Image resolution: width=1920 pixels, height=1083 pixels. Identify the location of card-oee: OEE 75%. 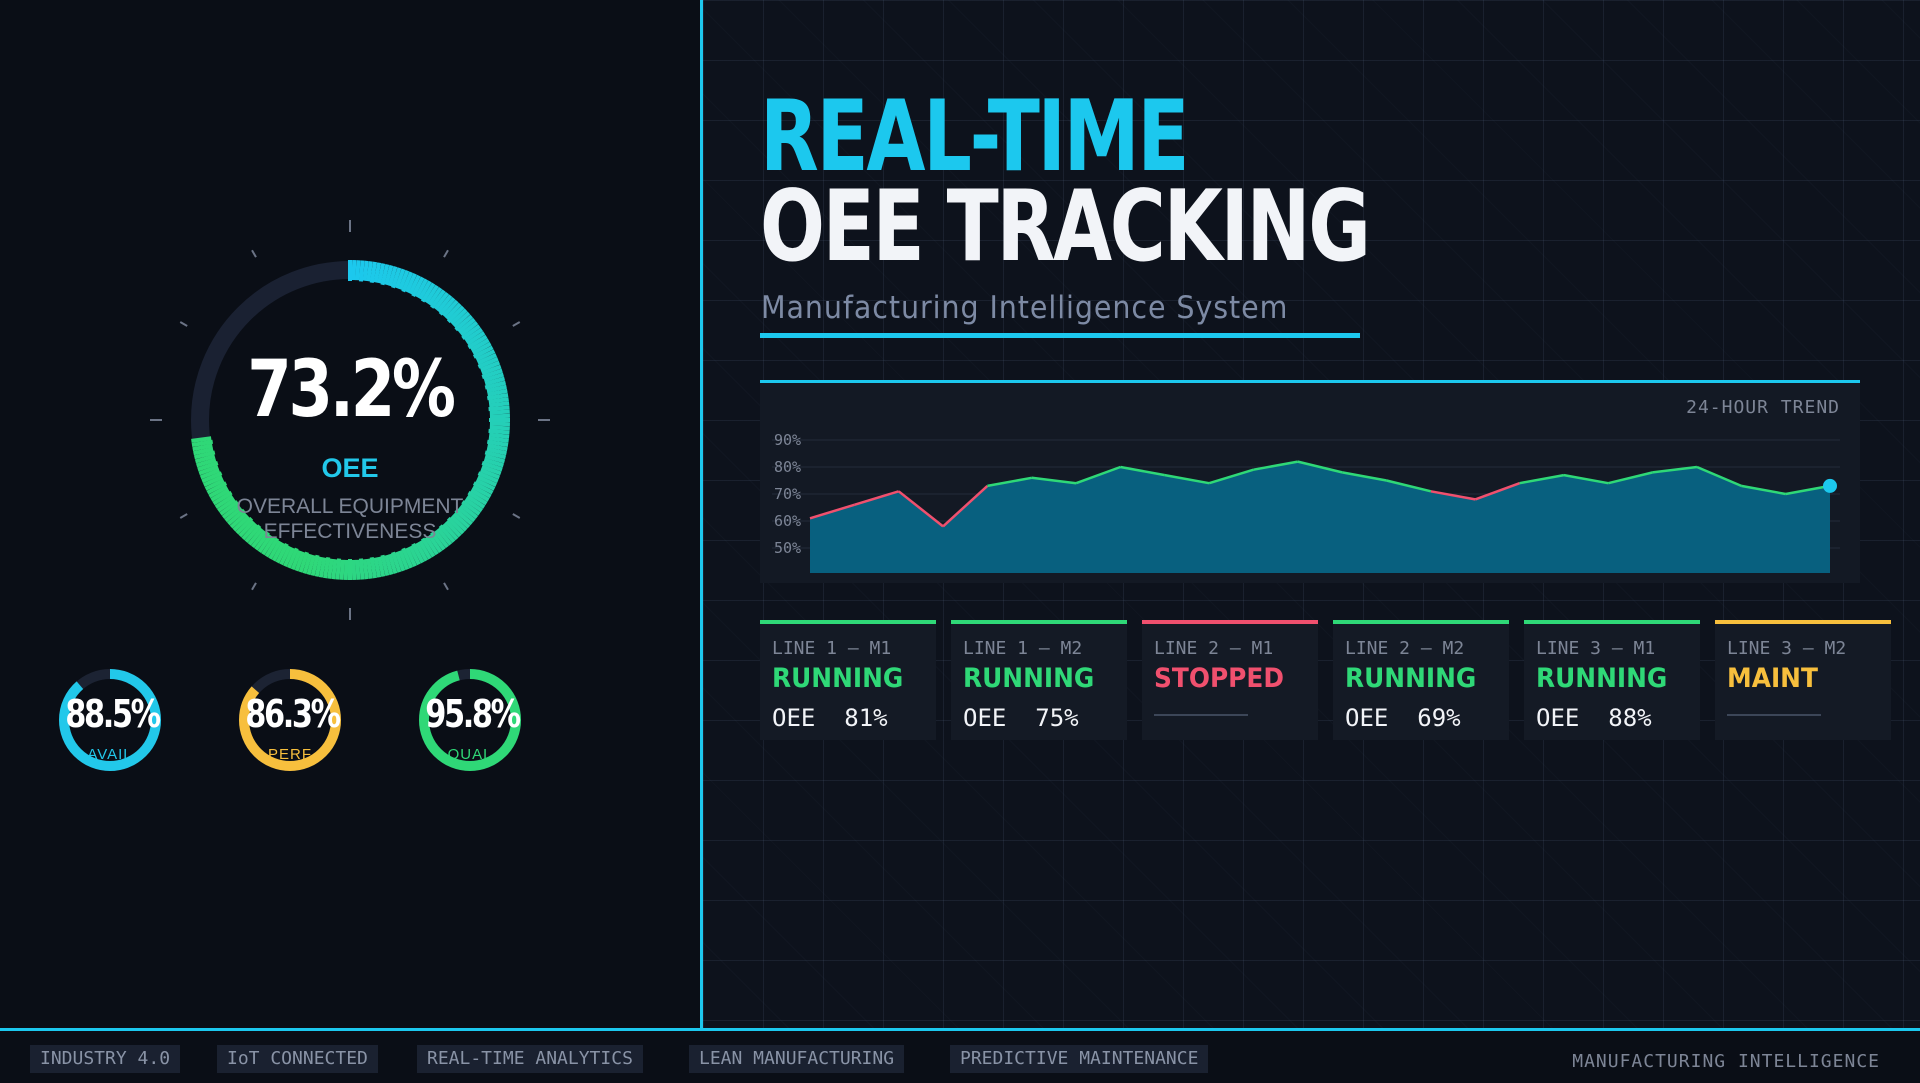
(1021, 718).